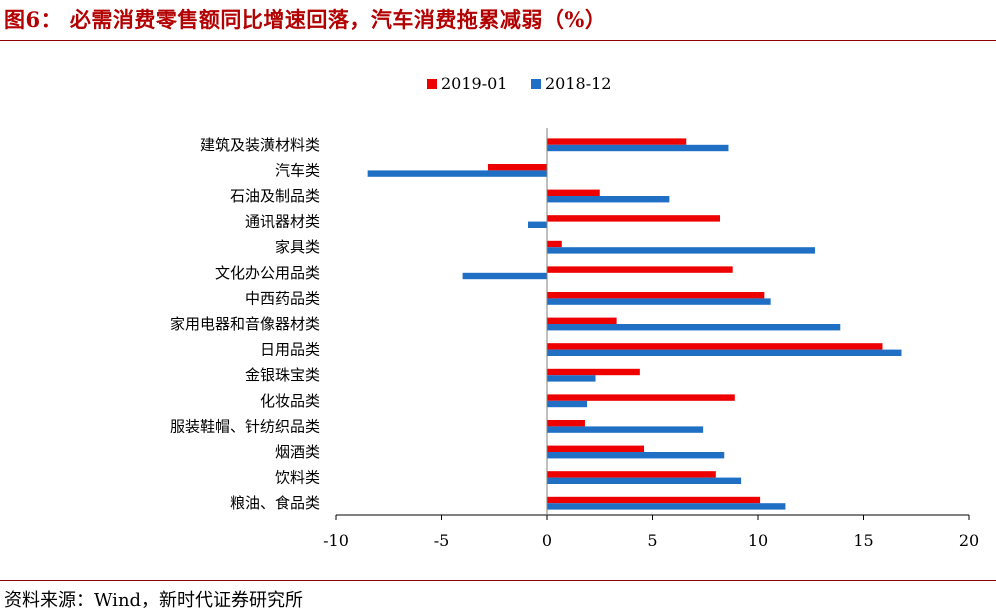 This screenshot has width=996, height=613. What do you see at coordinates (519, 83) in the screenshot?
I see `chart-legend: 2019-01 2018-12` at bounding box center [519, 83].